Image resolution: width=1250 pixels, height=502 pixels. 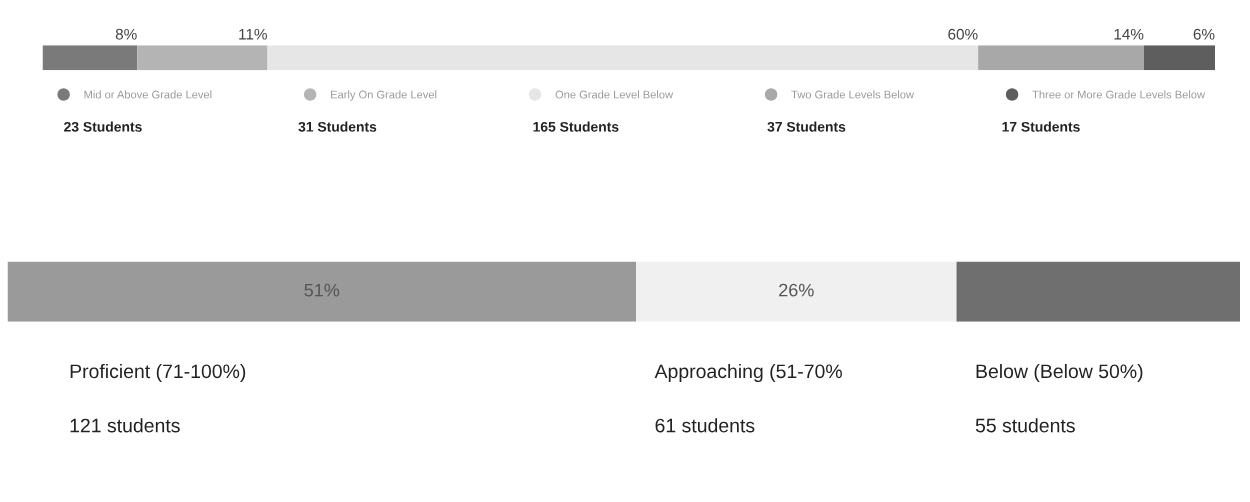 What do you see at coordinates (148, 94) in the screenshot?
I see `legend-label: Mid or Above Grade Level` at bounding box center [148, 94].